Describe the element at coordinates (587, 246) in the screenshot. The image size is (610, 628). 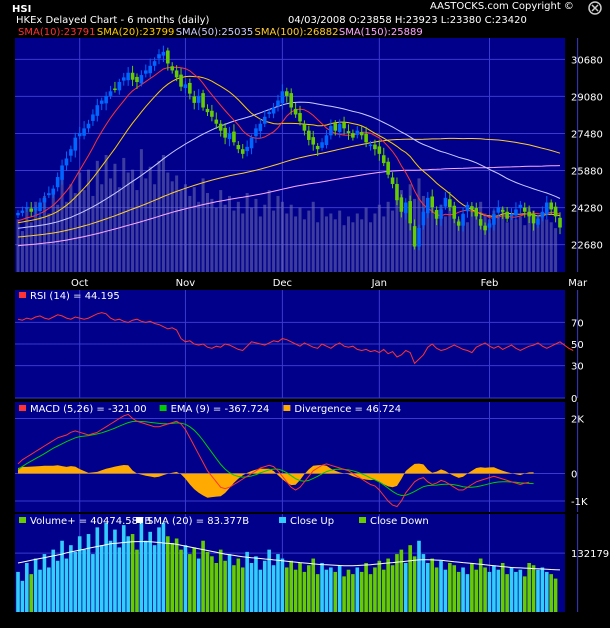
I see `price-axis-tick-label: 22680` at that location.